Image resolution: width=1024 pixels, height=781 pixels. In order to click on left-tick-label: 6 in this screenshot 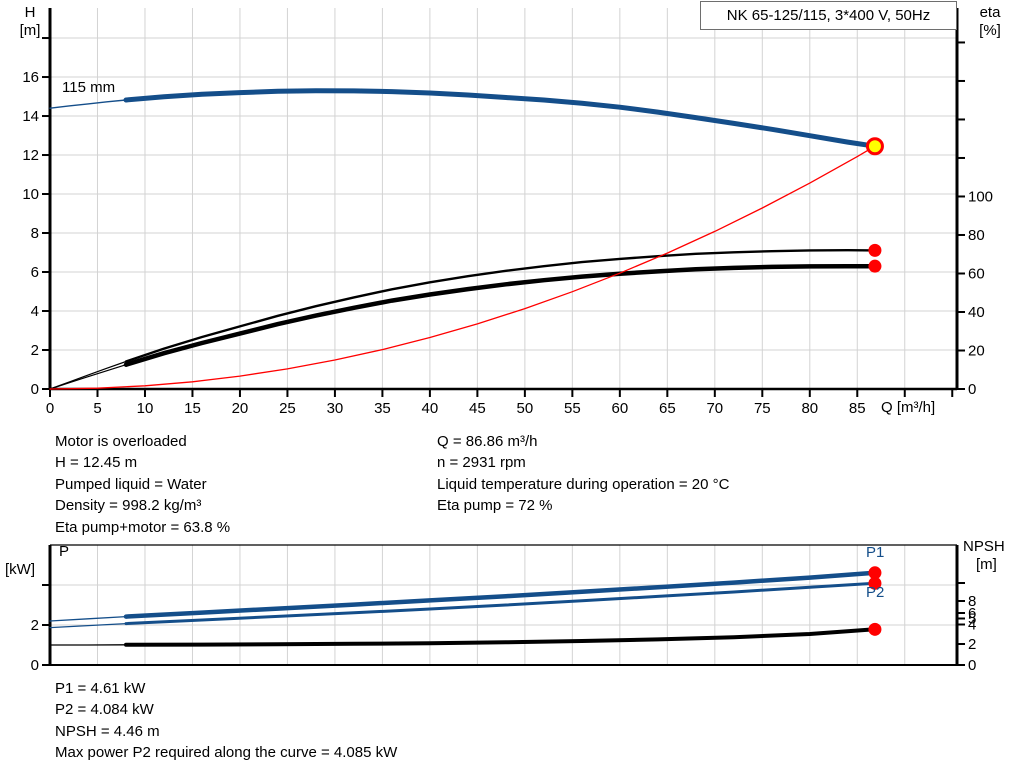, I will do `click(35, 272)`.